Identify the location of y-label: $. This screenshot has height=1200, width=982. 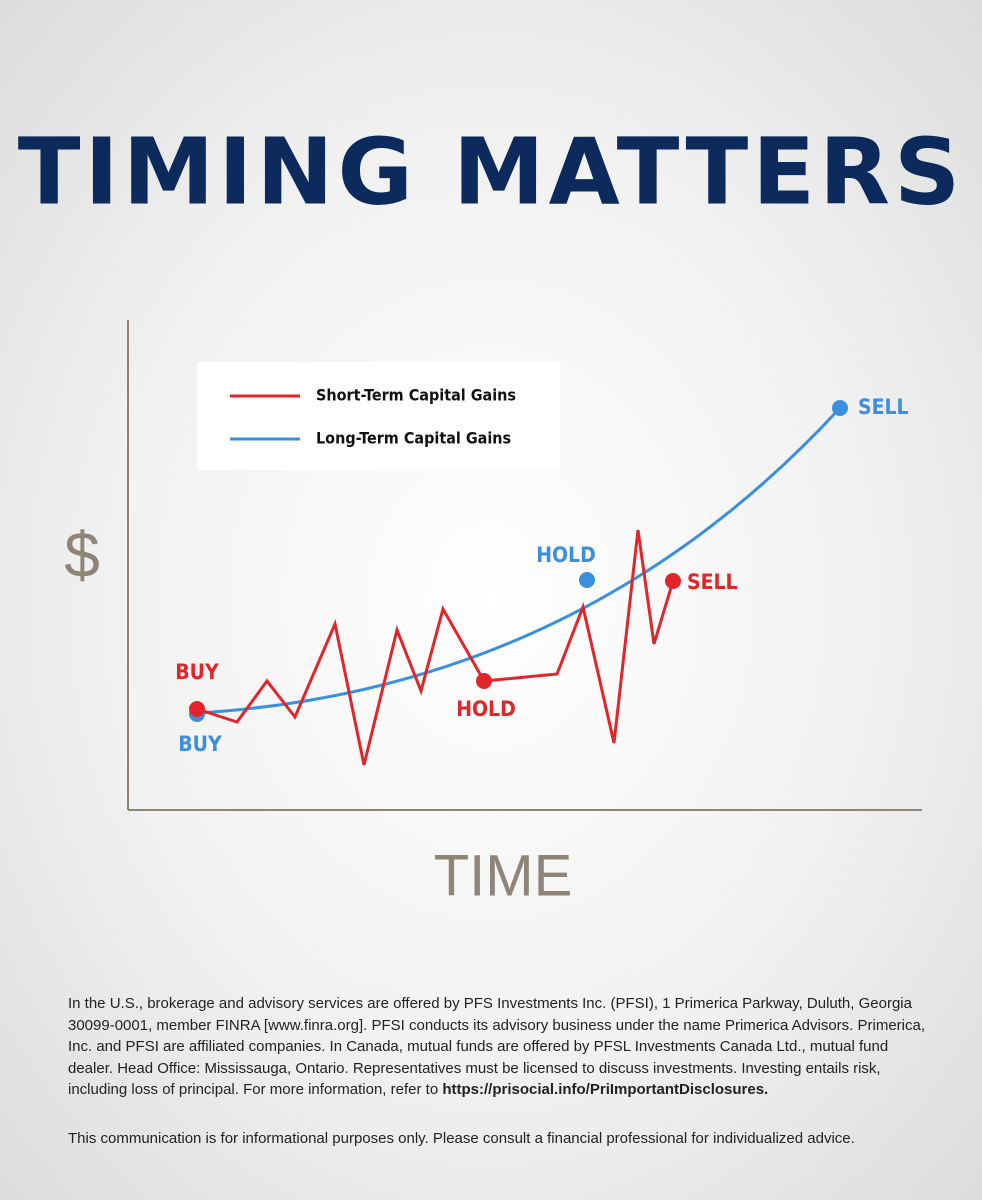
(82, 555).